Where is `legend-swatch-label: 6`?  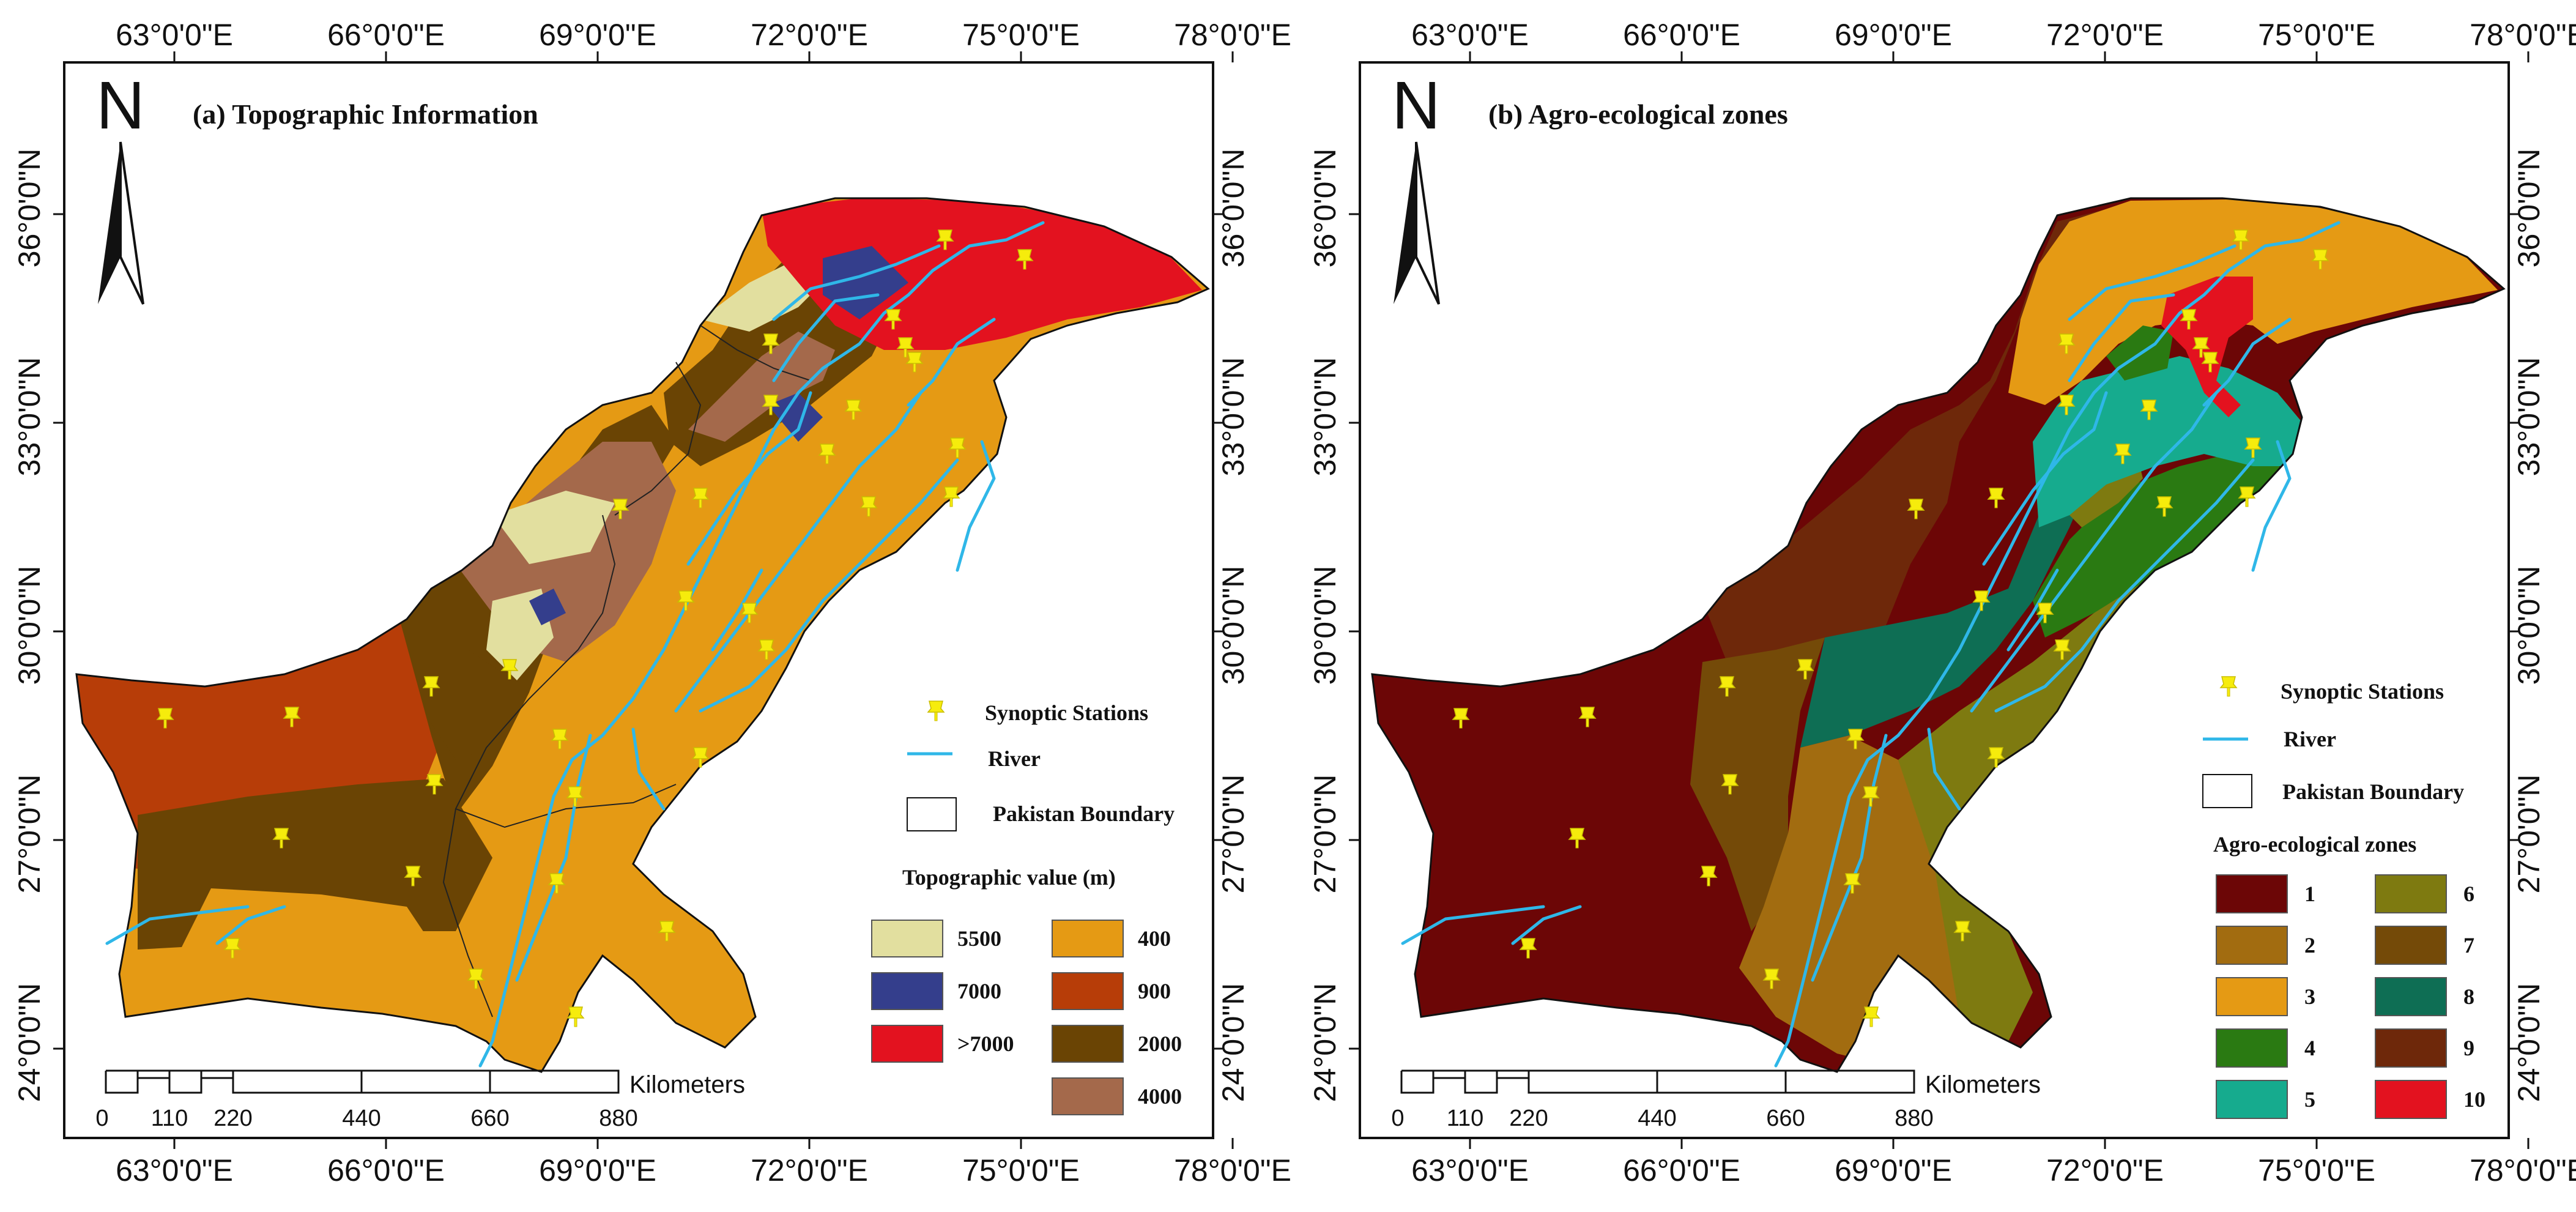
legend-swatch-label: 6 is located at coordinates (2468, 894).